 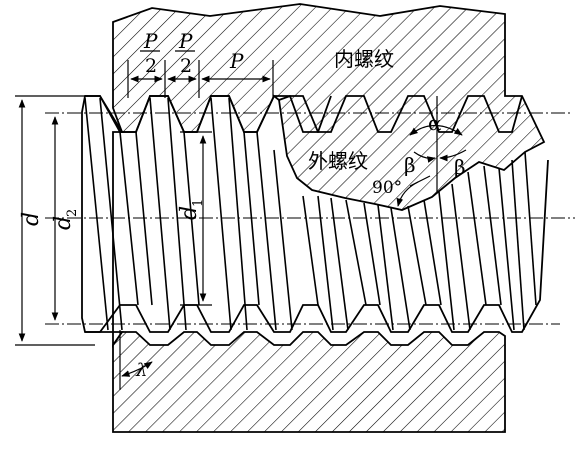 I want to click on minor-diameter-label: d 1, so click(x=191, y=209).